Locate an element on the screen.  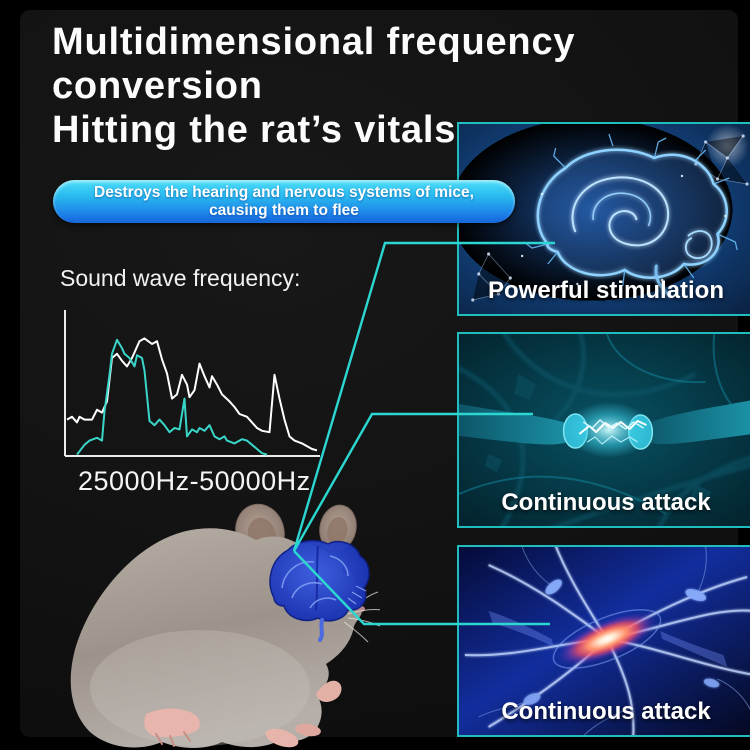
mouse-feet is located at coordinates (243, 714).